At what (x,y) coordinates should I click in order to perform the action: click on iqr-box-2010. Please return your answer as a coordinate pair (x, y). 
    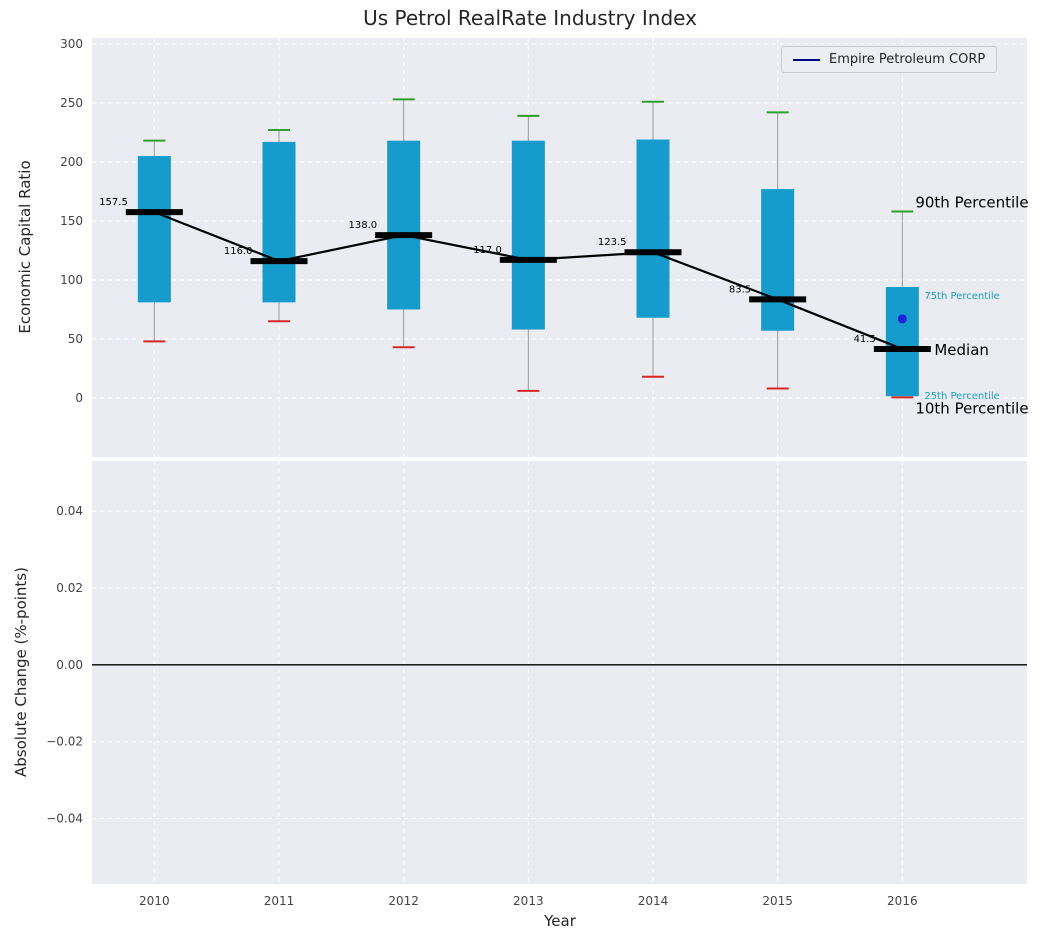
    Looking at the image, I should click on (154, 229).